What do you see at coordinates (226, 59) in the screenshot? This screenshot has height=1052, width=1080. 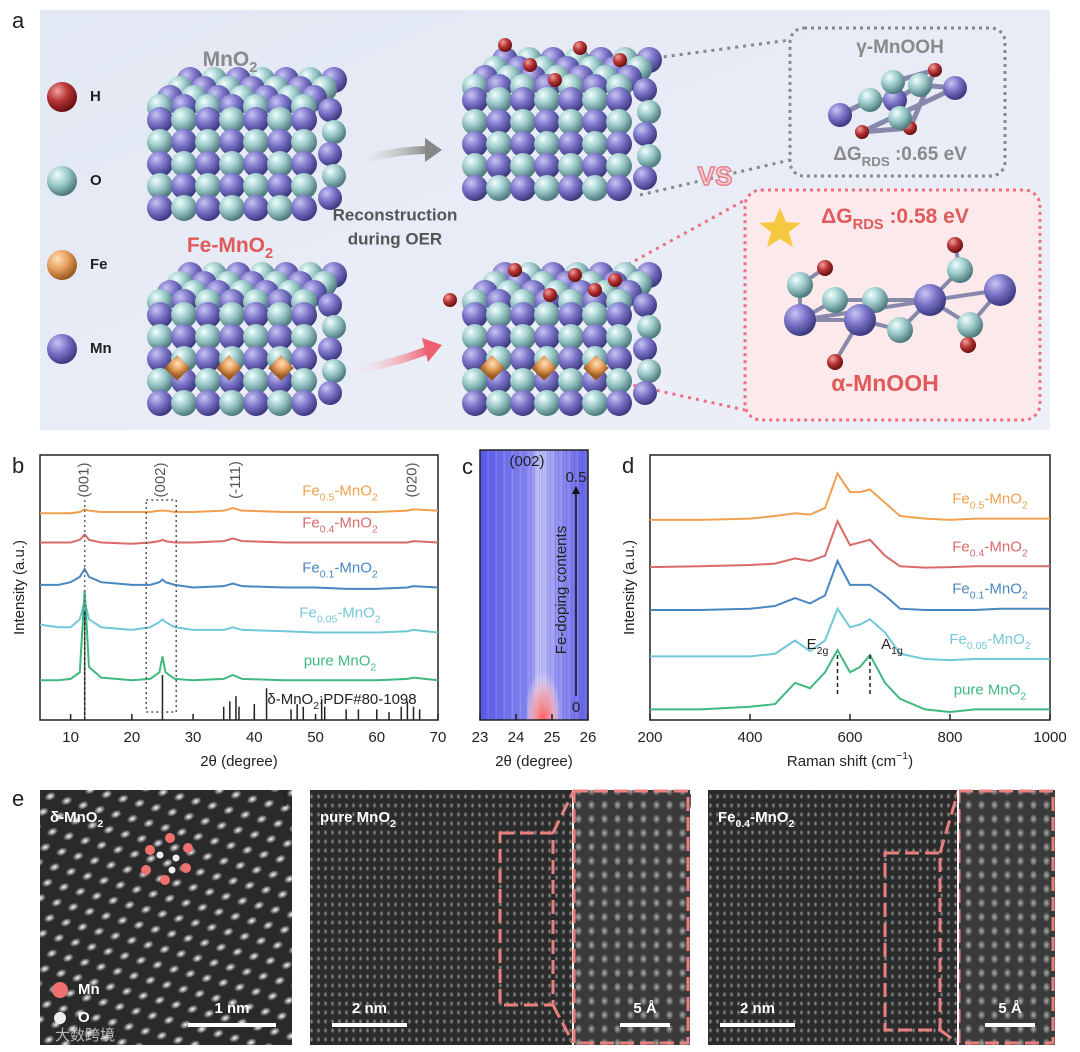 I see `text-part: MnO` at bounding box center [226, 59].